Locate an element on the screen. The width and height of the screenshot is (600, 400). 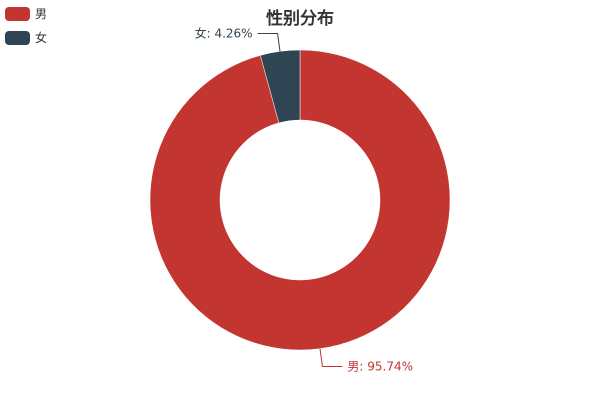
legend-label: 女 is located at coordinates (41, 38).